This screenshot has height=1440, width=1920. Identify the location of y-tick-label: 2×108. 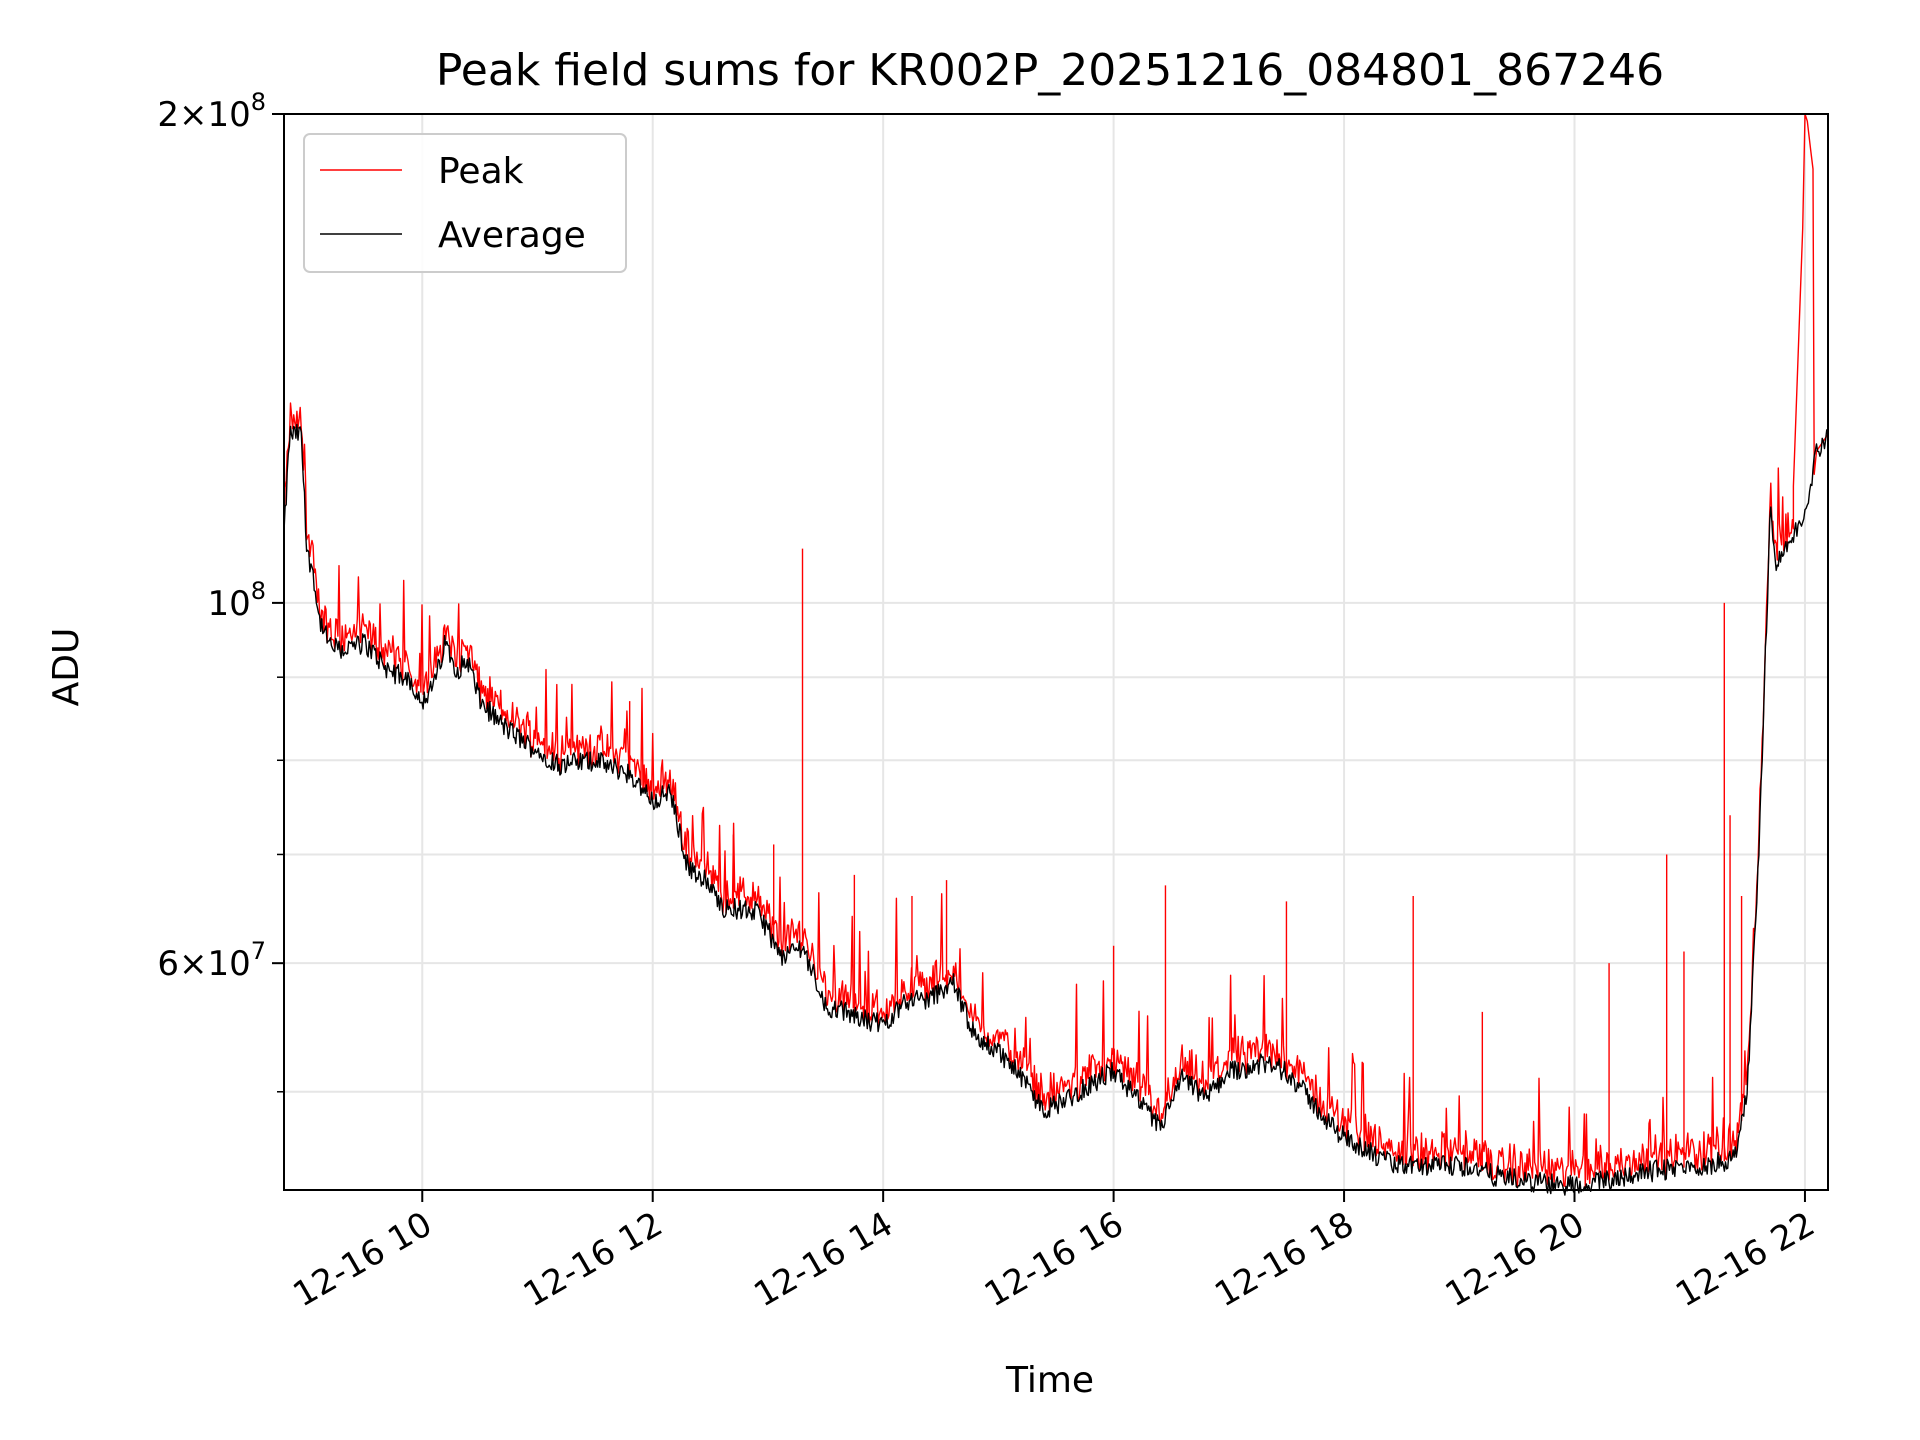
(211, 111).